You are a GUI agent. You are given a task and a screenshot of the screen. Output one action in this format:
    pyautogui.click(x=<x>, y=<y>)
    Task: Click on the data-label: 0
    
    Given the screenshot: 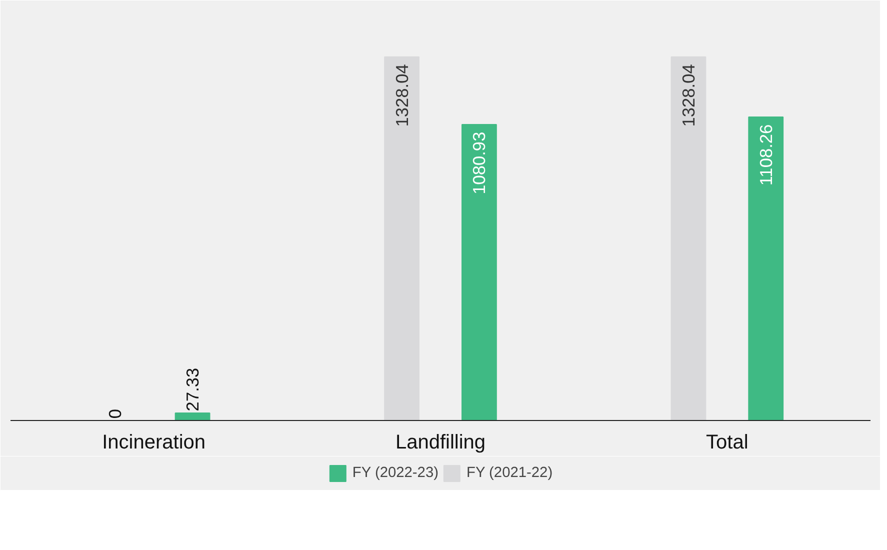 What is the action you would take?
    pyautogui.click(x=115, y=414)
    